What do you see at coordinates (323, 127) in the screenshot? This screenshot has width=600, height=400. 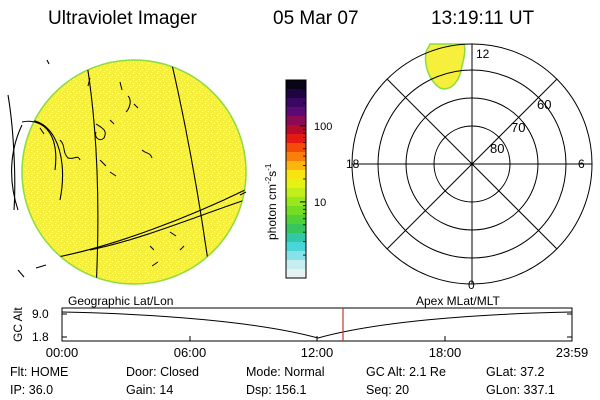 I see `color-scale-tick-label: 100` at bounding box center [323, 127].